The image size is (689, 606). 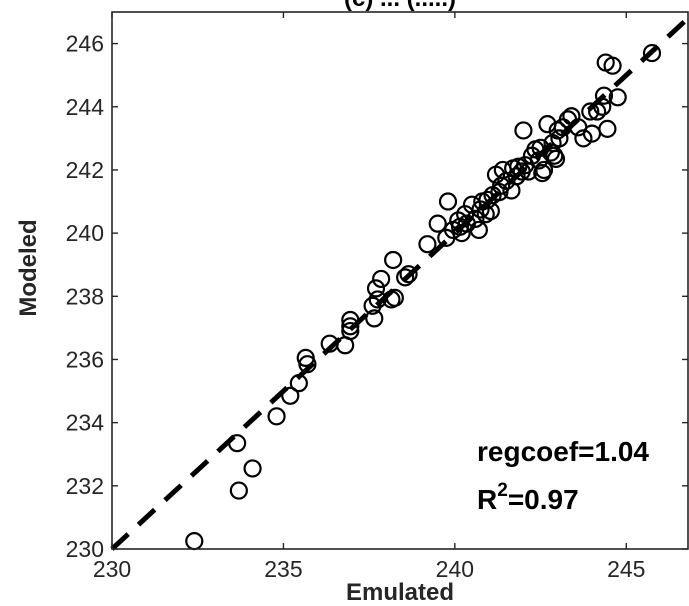 What do you see at coordinates (487, 499) in the screenshot?
I see `r2-prefix: R` at bounding box center [487, 499].